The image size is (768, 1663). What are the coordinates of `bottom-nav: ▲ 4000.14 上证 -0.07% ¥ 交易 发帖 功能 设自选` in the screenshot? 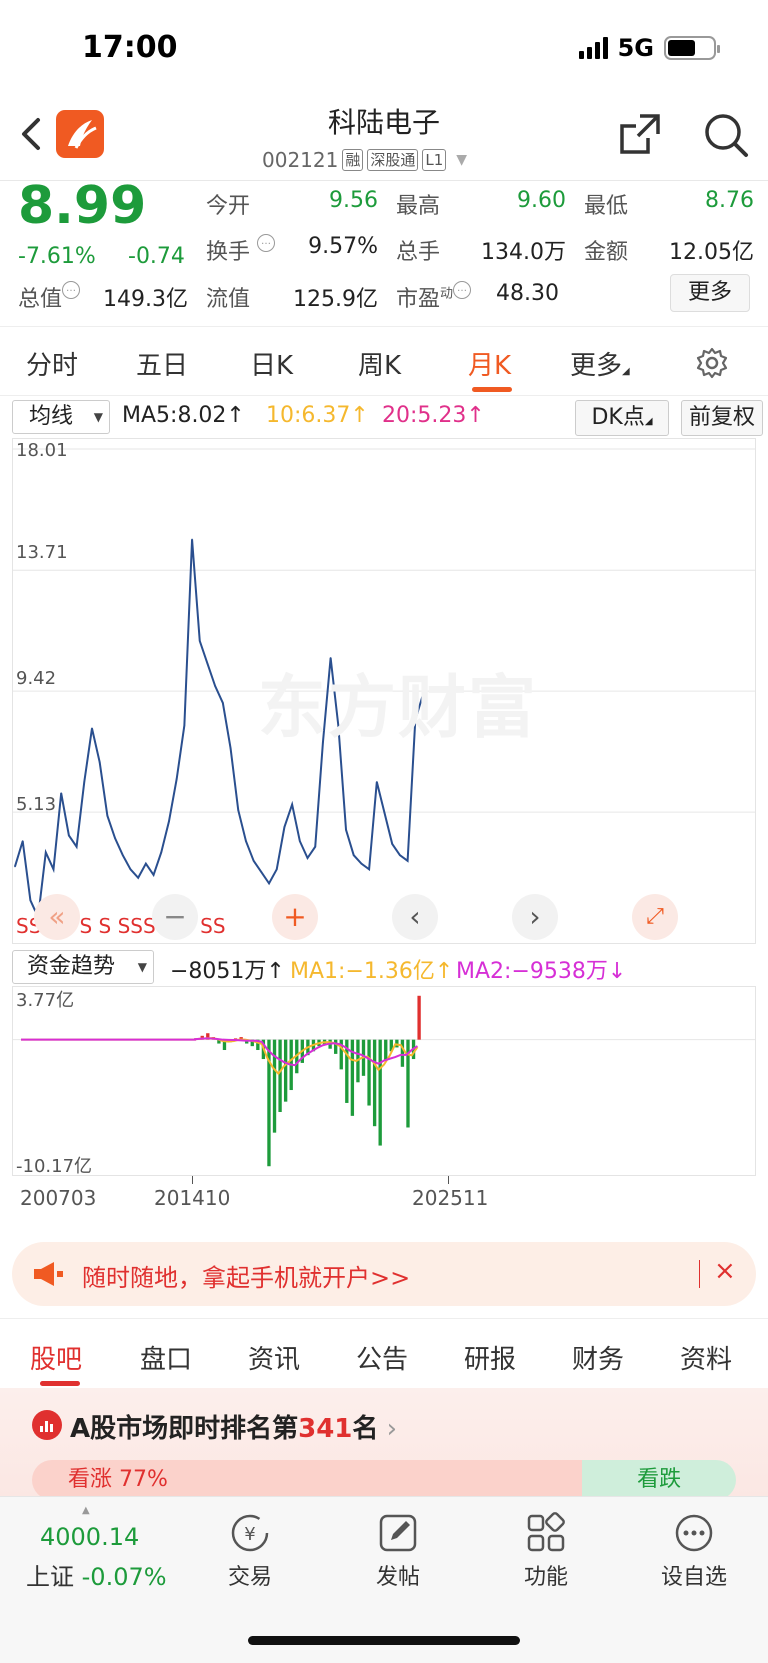 It's located at (384, 1579).